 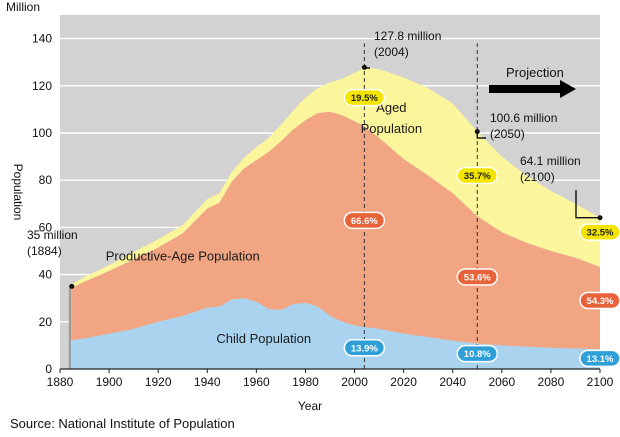 What do you see at coordinates (305, 382) in the screenshot?
I see `x-tick-label: 1980` at bounding box center [305, 382].